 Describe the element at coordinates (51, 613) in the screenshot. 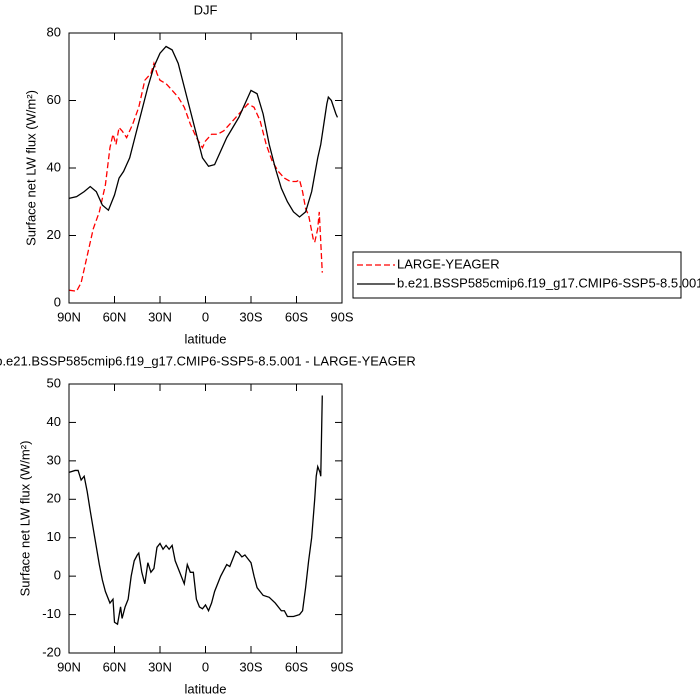

I see `y-tick-label: -10` at that location.